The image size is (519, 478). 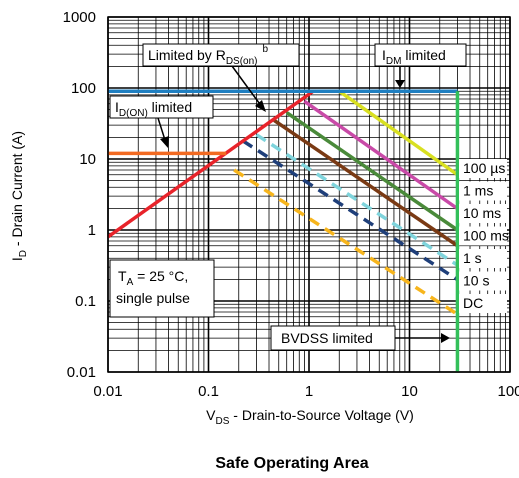 What do you see at coordinates (208, 391) in the screenshot?
I see `x-tick-label: 0.1` at bounding box center [208, 391].